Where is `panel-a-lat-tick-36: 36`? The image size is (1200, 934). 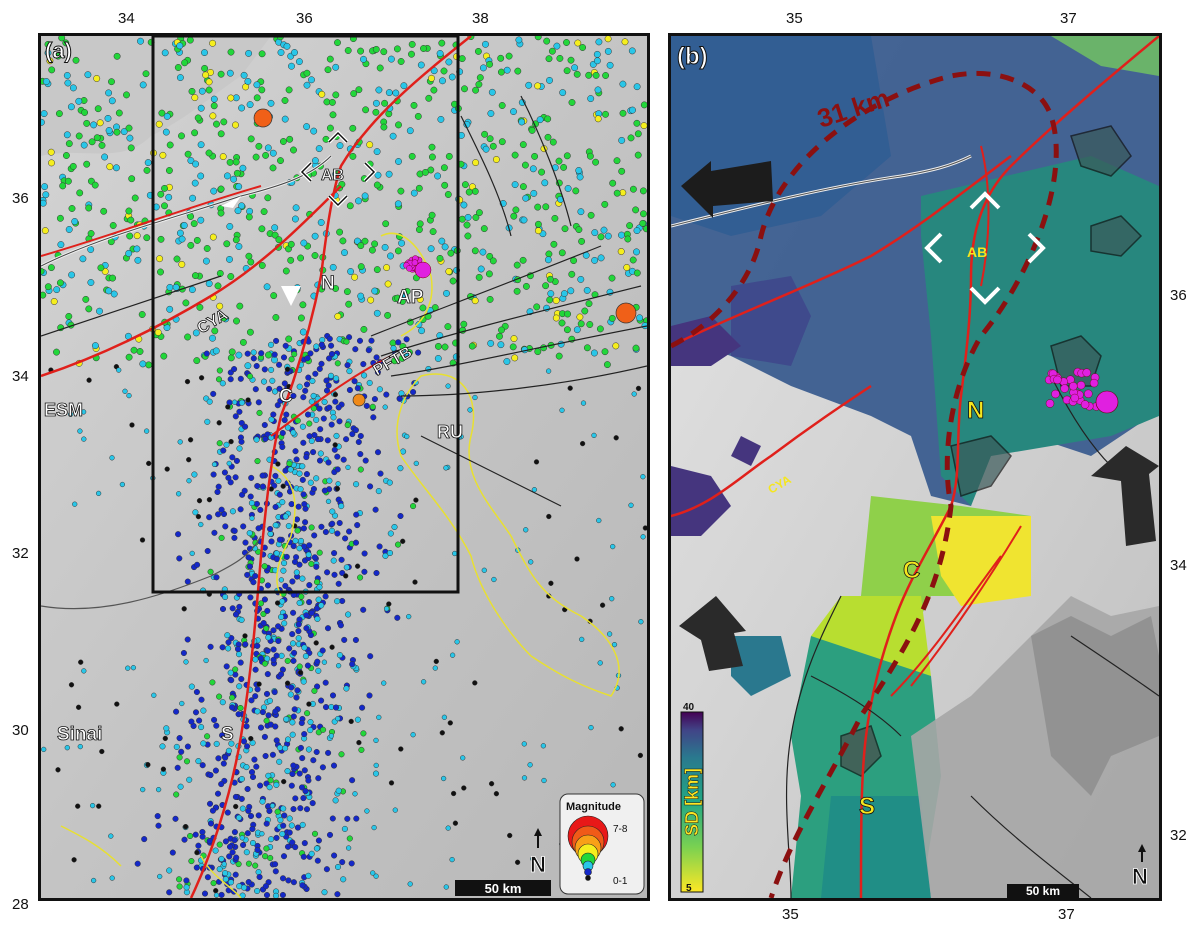 panel-a-lat-tick-36: 36 is located at coordinates (20, 198).